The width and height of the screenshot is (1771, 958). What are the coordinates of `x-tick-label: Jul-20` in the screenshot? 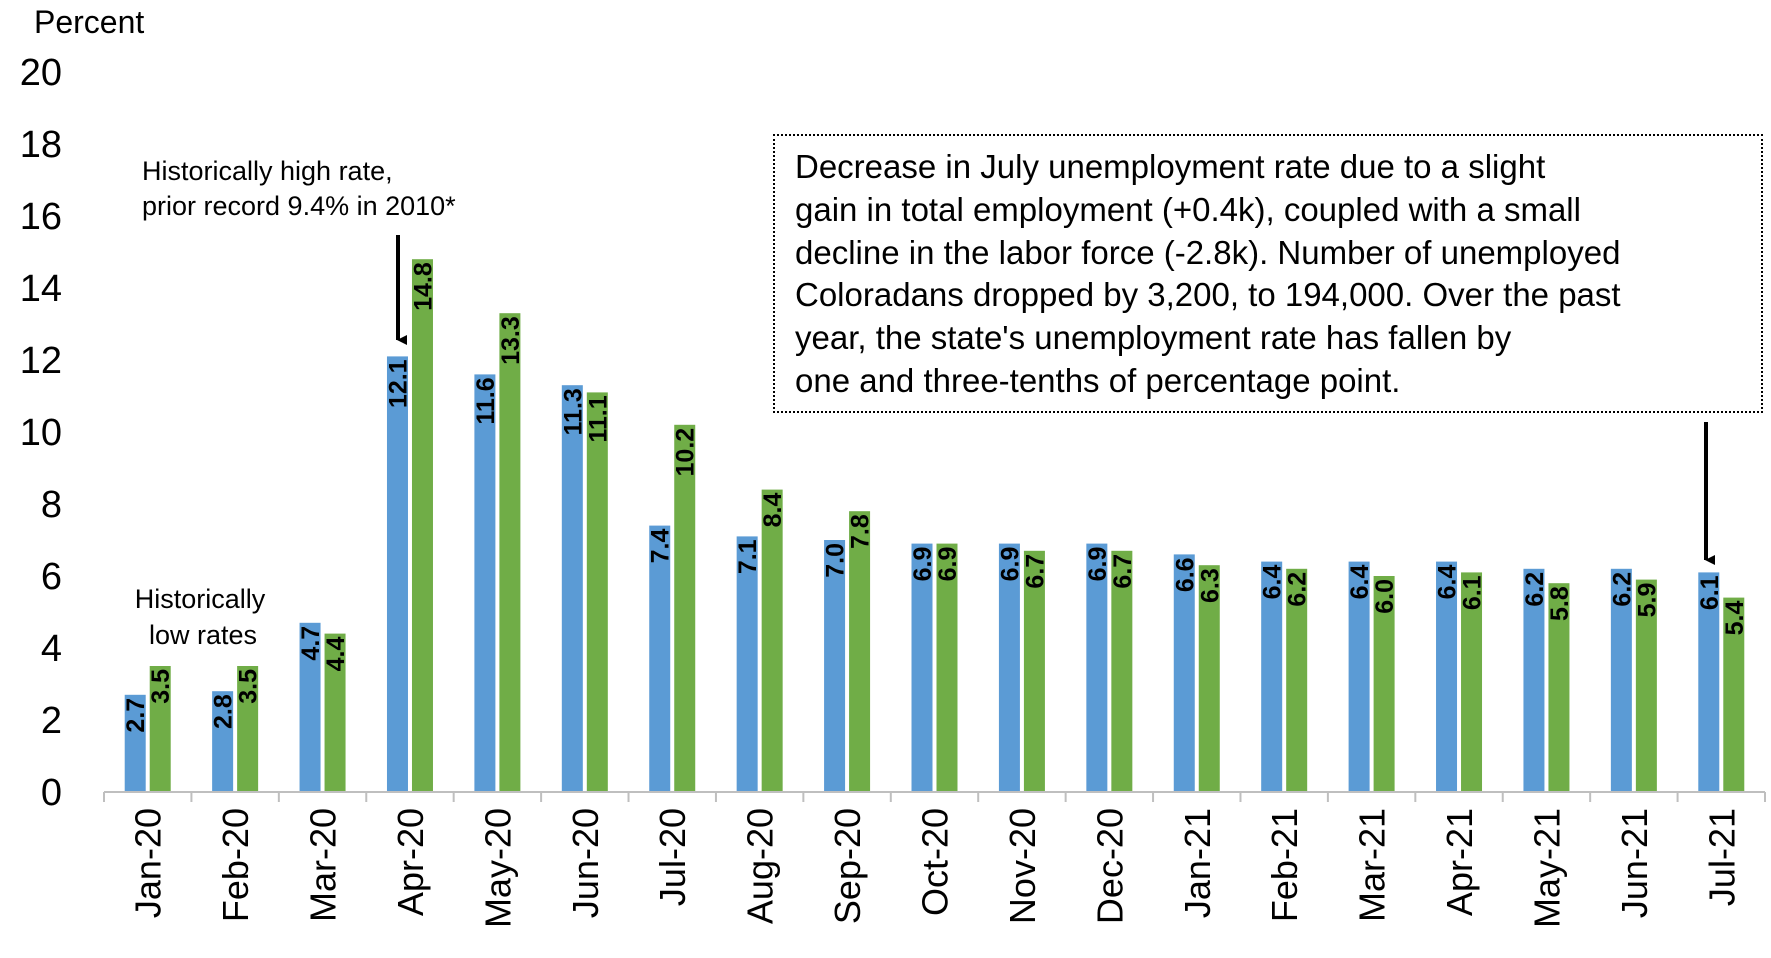 It's located at (672, 857).